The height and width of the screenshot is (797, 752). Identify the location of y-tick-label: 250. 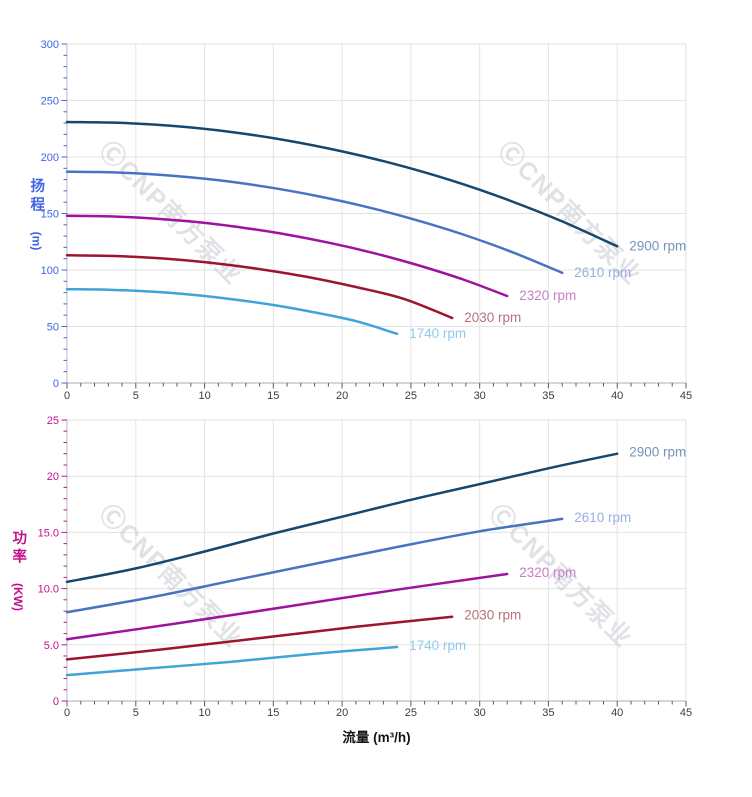
(50, 102).